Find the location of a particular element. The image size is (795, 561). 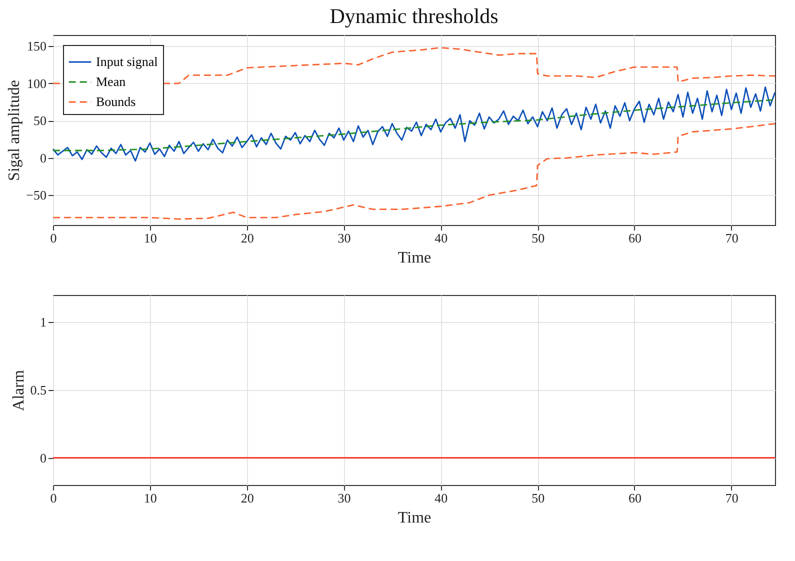

y-tick-label: 0.5 is located at coordinates (38, 390).